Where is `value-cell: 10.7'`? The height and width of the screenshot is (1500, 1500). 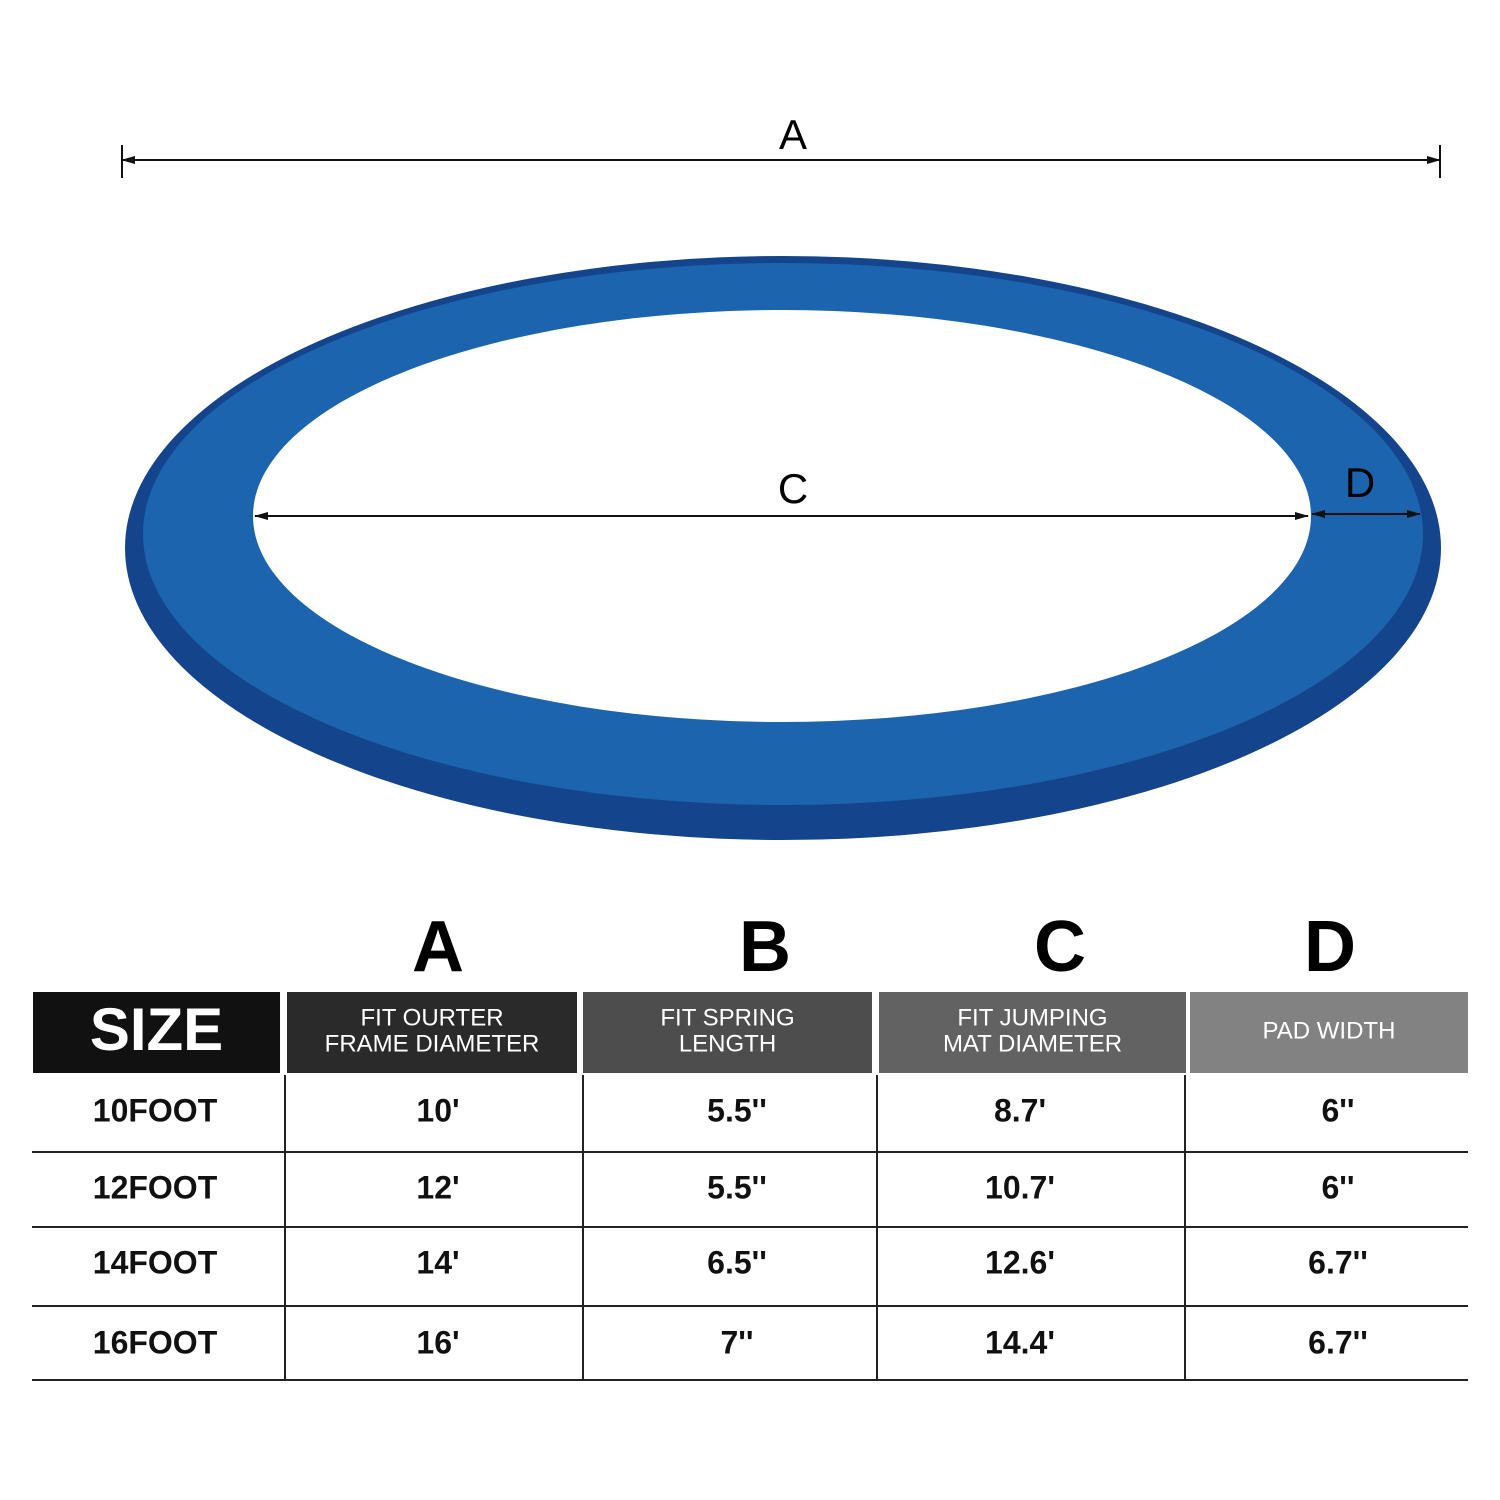
value-cell: 10.7' is located at coordinates (1020, 1187).